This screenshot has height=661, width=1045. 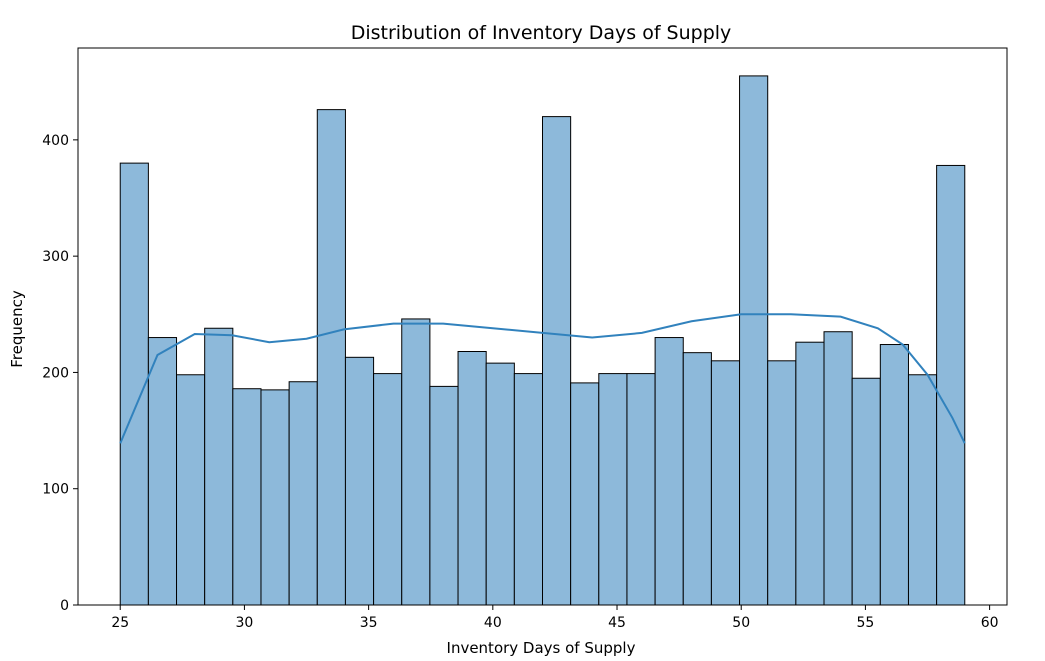 What do you see at coordinates (493, 623) in the screenshot?
I see `x-tick-label: 40` at bounding box center [493, 623].